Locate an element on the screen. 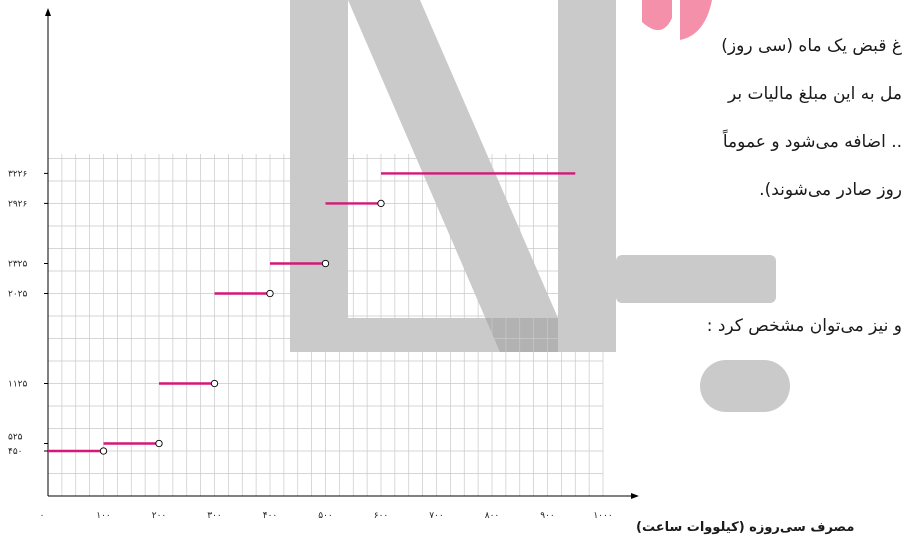  x-axis-arrow is located at coordinates (635, 496).